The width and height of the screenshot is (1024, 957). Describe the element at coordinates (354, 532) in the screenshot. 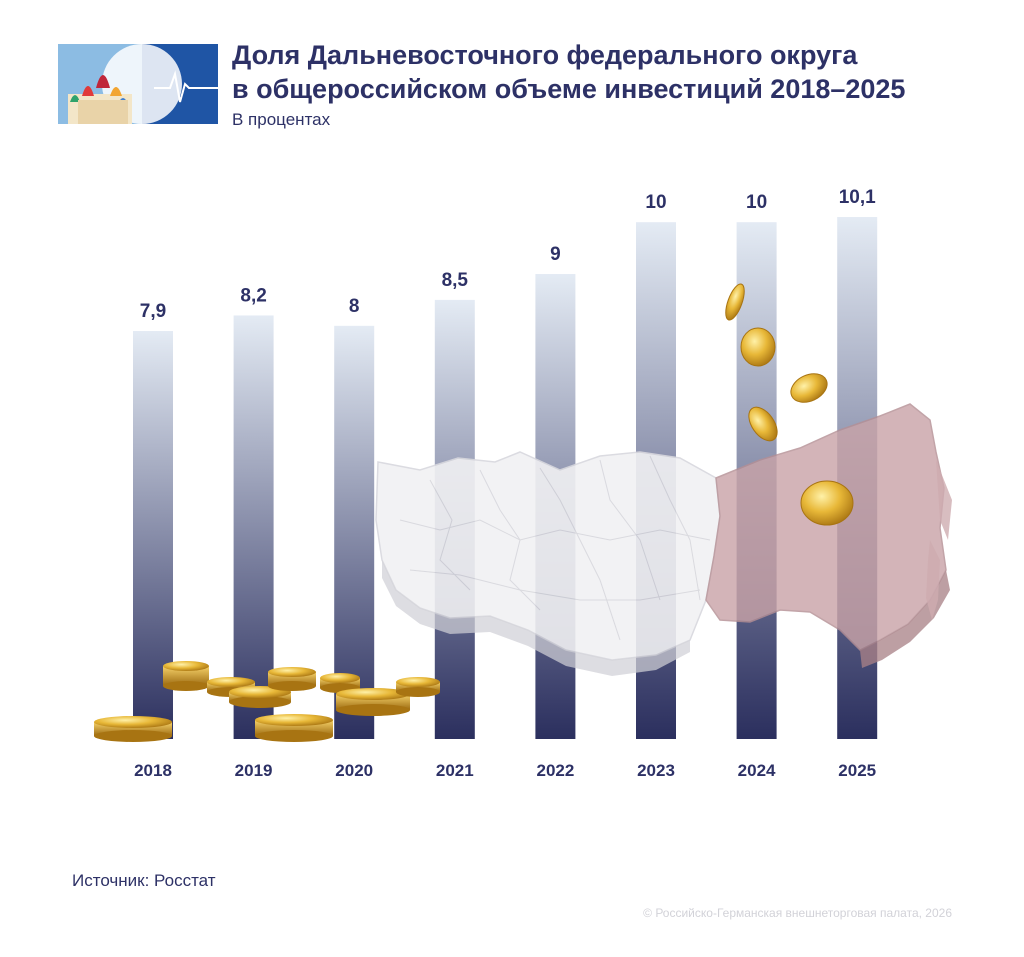

I see `bar-2020` at that location.